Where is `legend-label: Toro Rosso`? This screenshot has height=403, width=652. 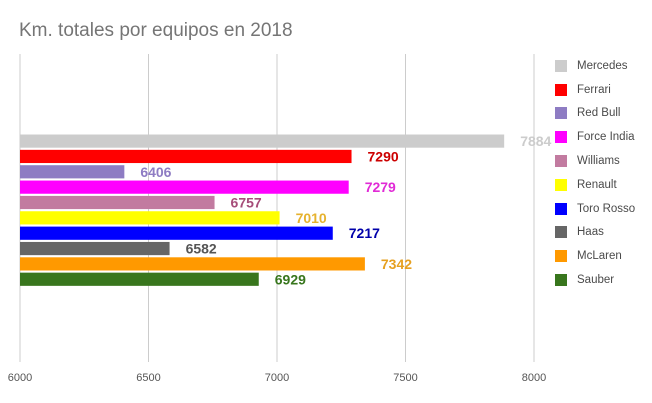 legend-label: Toro Rosso is located at coordinates (606, 208).